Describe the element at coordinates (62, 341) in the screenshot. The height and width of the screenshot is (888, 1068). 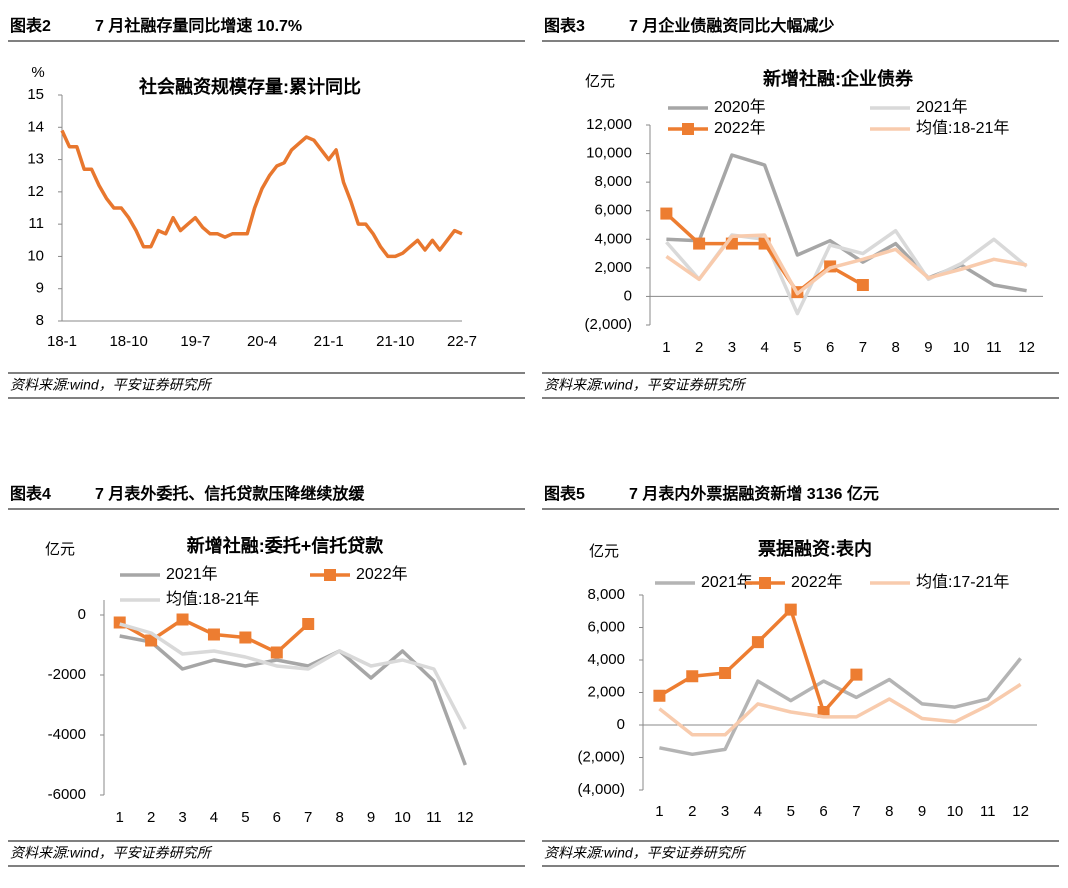
I see `x-tick-label: 18-1` at that location.